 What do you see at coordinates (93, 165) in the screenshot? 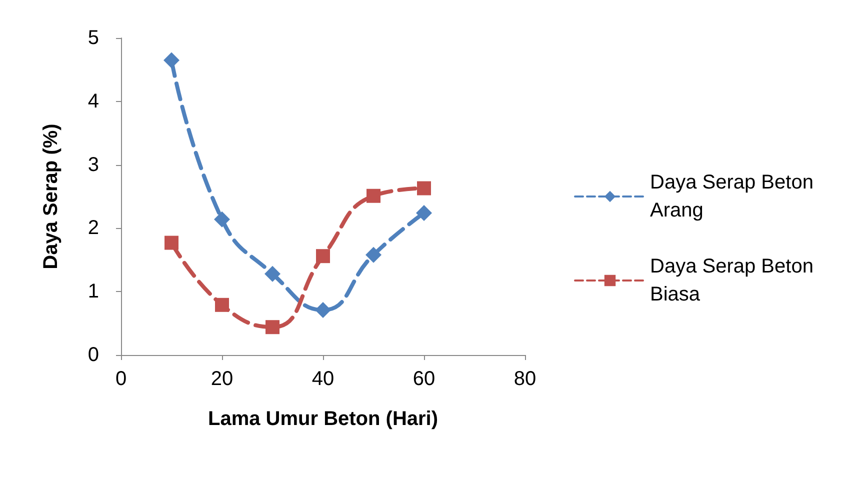
I see `y-tick-label: 3` at bounding box center [93, 165].